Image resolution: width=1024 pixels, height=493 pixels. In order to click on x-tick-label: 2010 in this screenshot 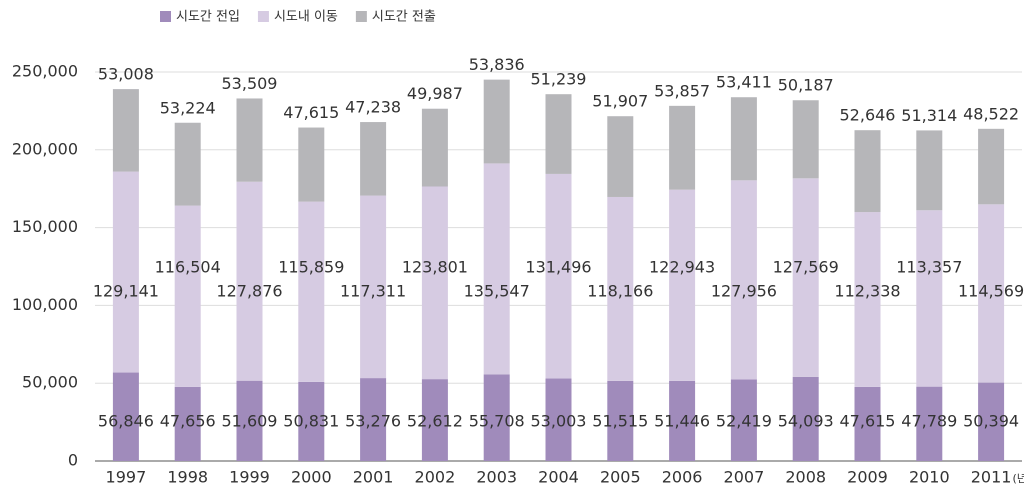, I will do `click(929, 477)`.